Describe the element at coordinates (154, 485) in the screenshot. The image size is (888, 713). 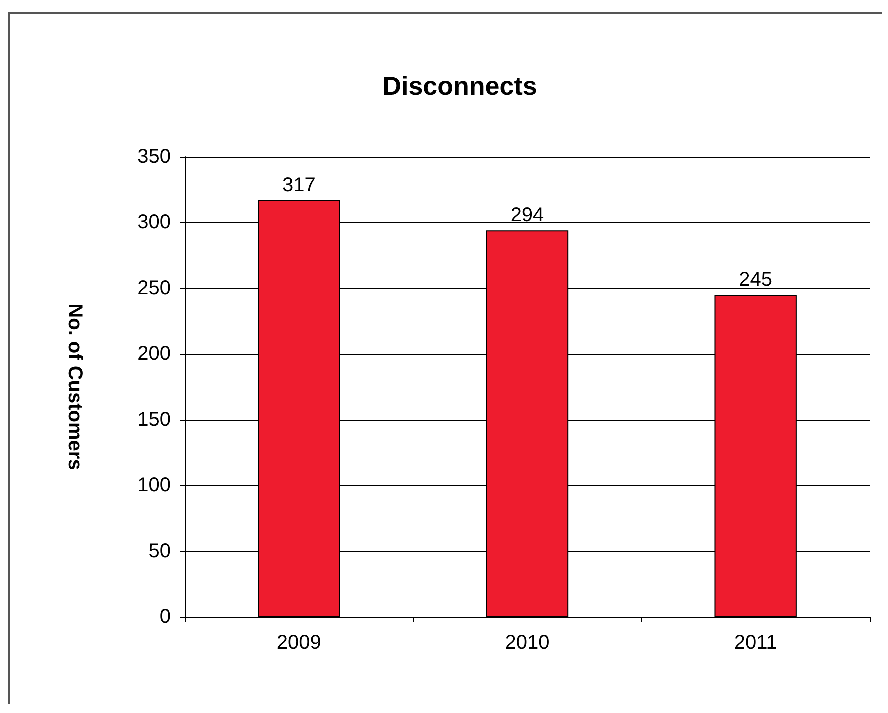
I see `y-tick-label: 100` at that location.